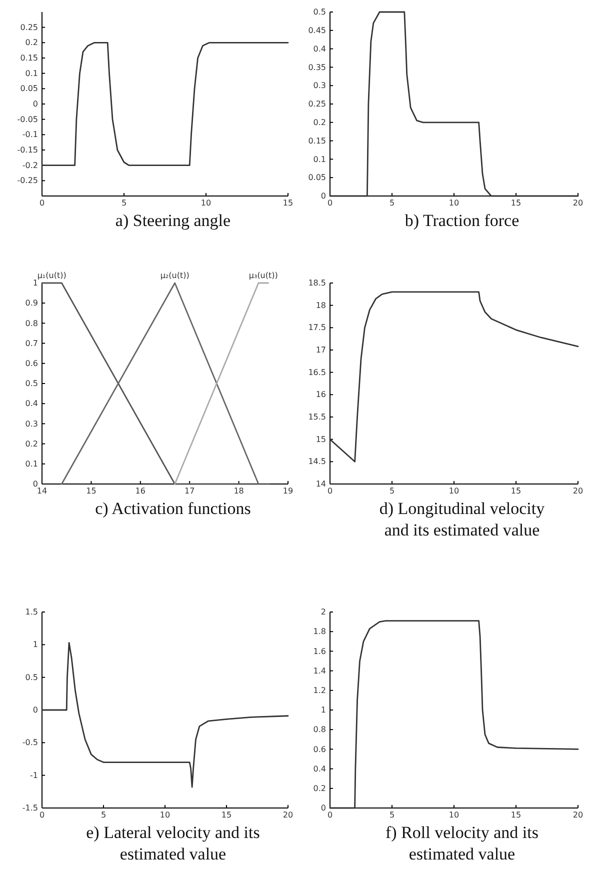 This screenshot has height=881, width=590. I want to click on y-tick-label: 1.5, so click(31, 612).